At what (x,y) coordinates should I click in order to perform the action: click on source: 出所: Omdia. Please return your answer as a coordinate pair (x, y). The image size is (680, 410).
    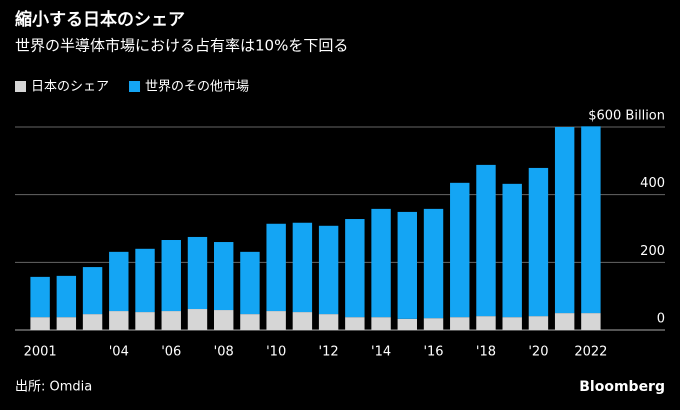
    Looking at the image, I should click on (53, 387).